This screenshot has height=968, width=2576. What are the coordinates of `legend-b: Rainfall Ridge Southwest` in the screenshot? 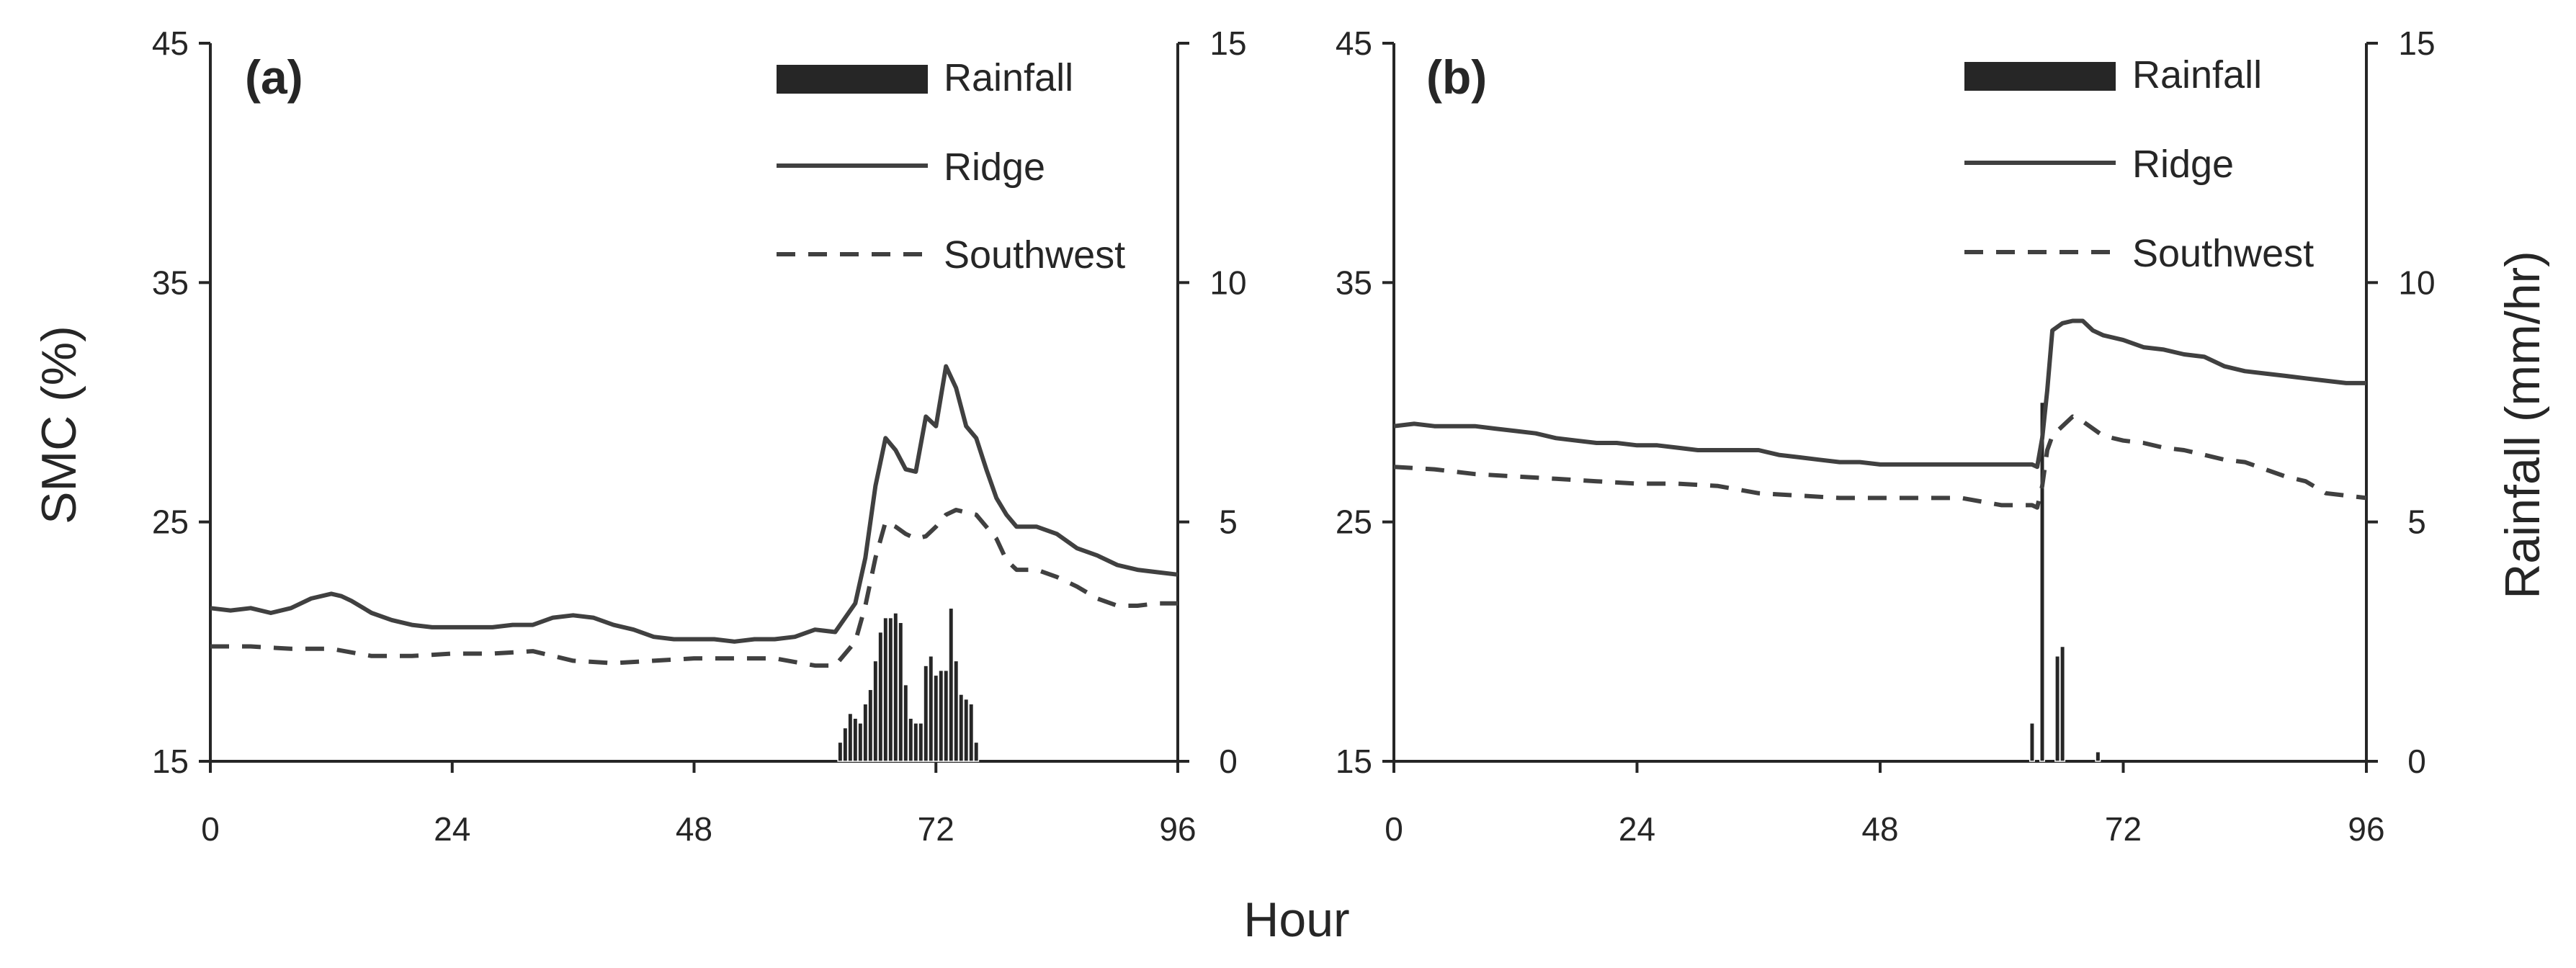 It's located at (2139, 164).